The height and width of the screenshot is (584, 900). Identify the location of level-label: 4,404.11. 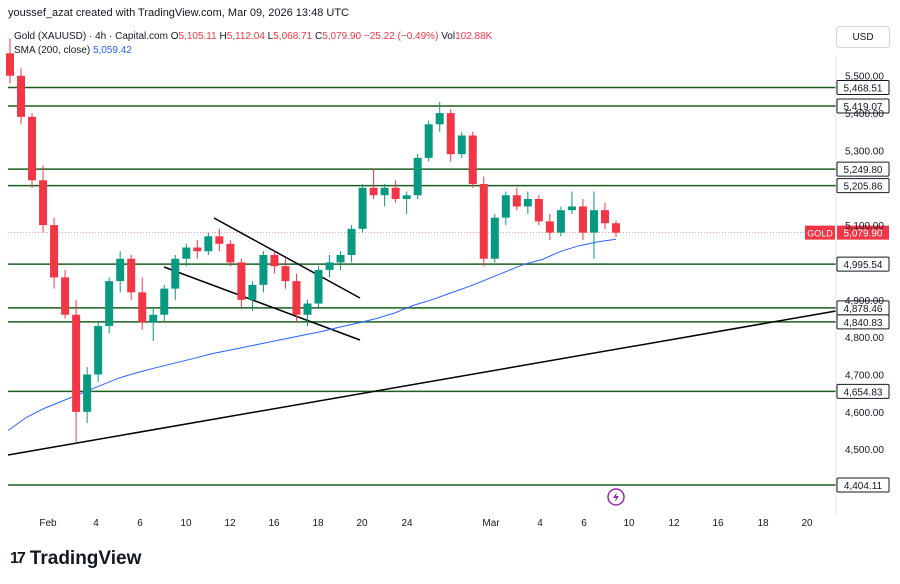
(863, 486).